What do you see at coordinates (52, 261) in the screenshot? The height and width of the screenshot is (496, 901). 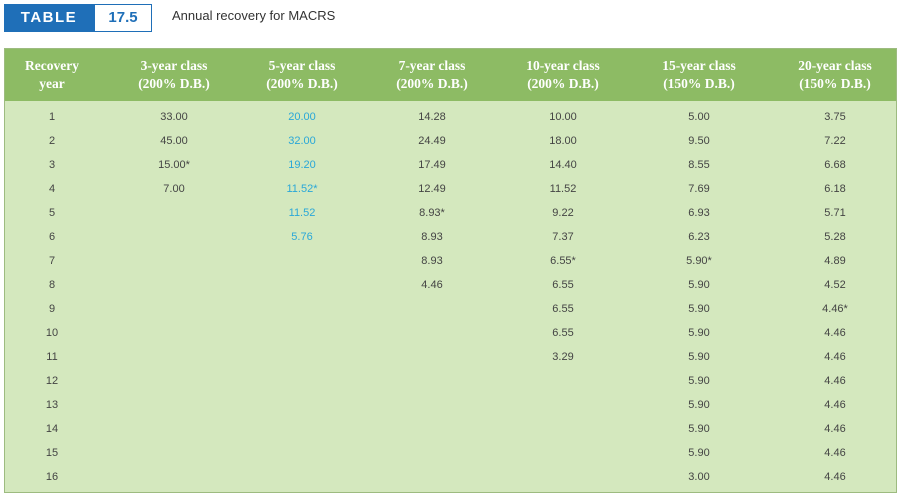 I see `cell-recovery-year: 7` at bounding box center [52, 261].